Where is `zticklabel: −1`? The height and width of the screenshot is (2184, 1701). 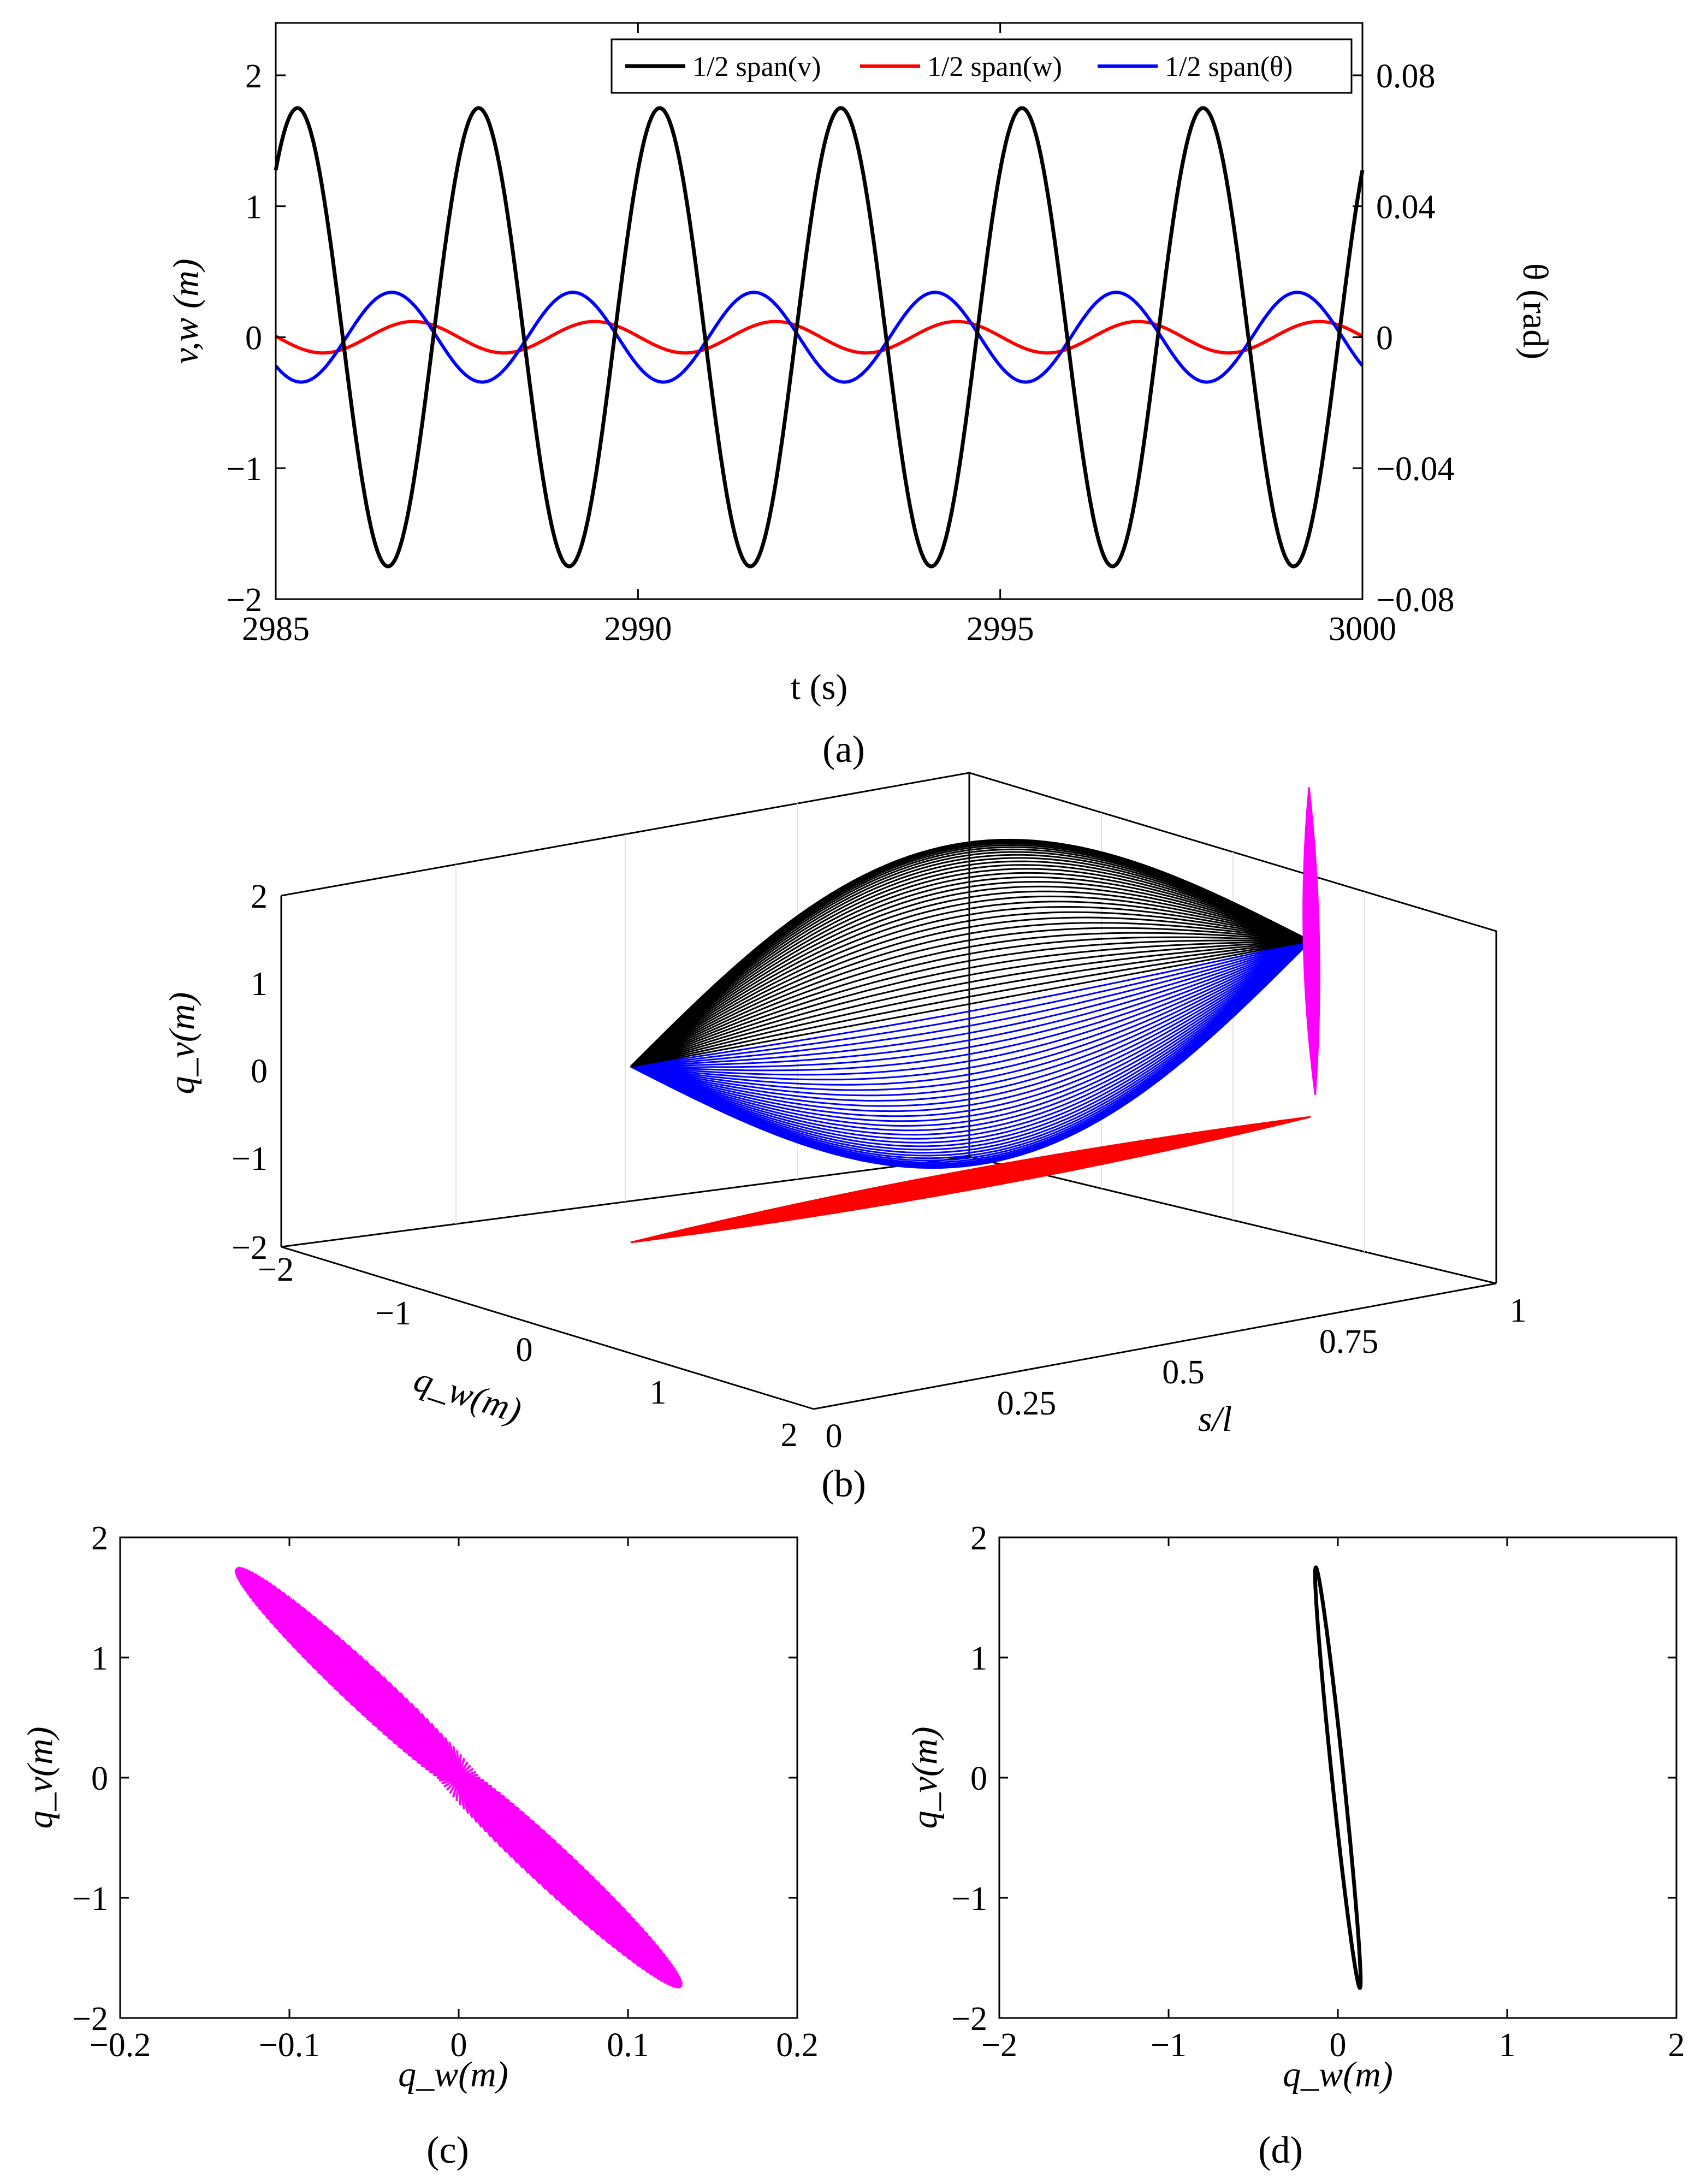
zticklabel: −1 is located at coordinates (250, 1158).